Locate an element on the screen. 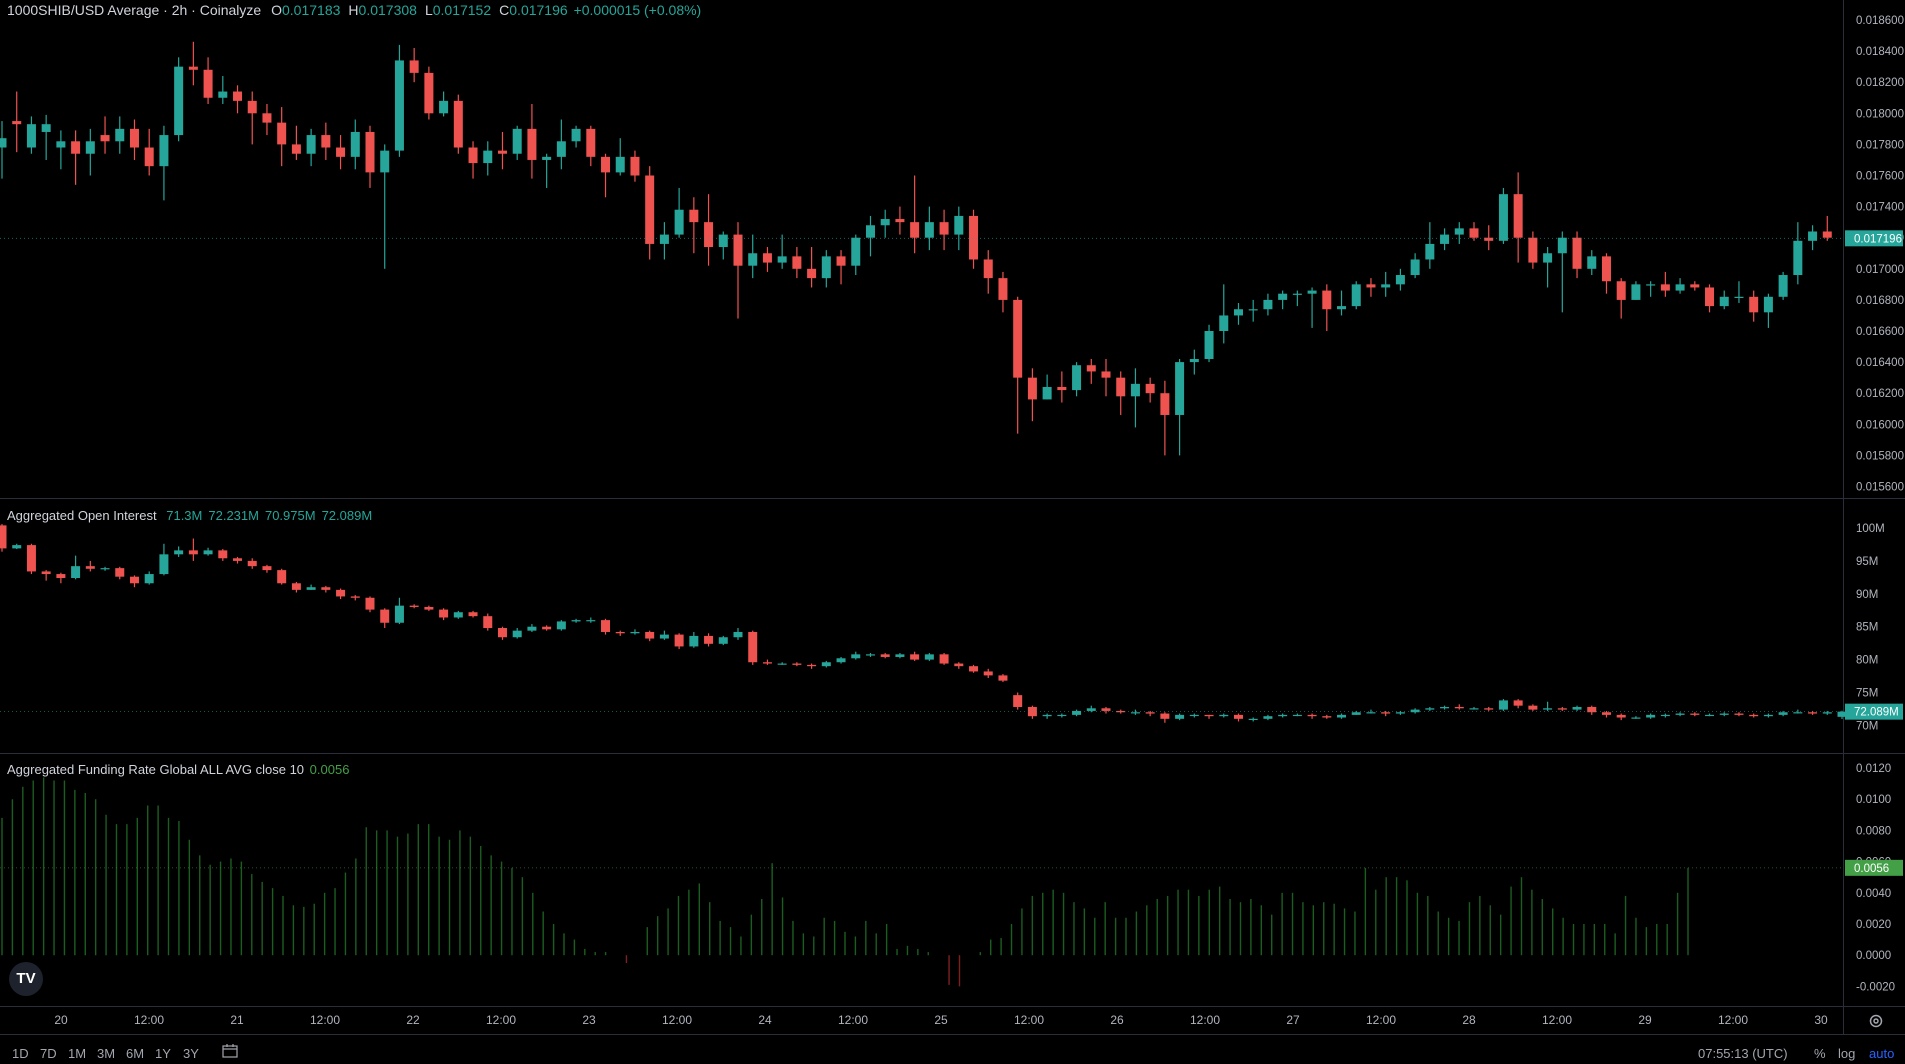 This screenshot has width=1905, height=1064. y-tick-label: 0.0120 is located at coordinates (1873, 769).